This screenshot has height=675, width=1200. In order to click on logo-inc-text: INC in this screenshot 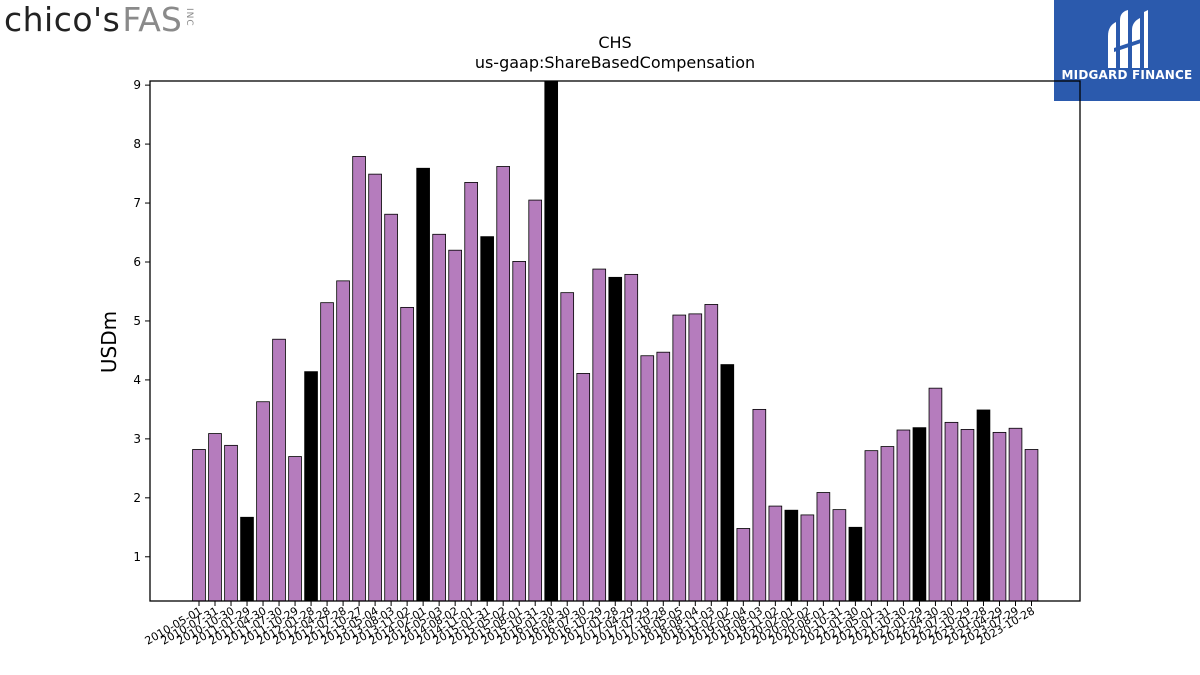, I will do `click(188, 17)`.